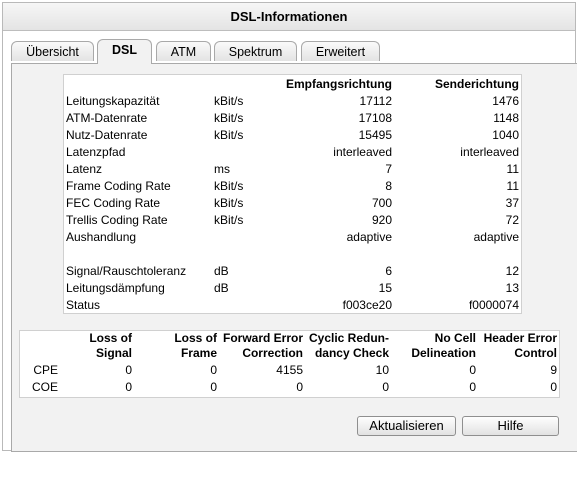  What do you see at coordinates (375, 100) in the screenshot?
I see `row-rx-value: 17112` at bounding box center [375, 100].